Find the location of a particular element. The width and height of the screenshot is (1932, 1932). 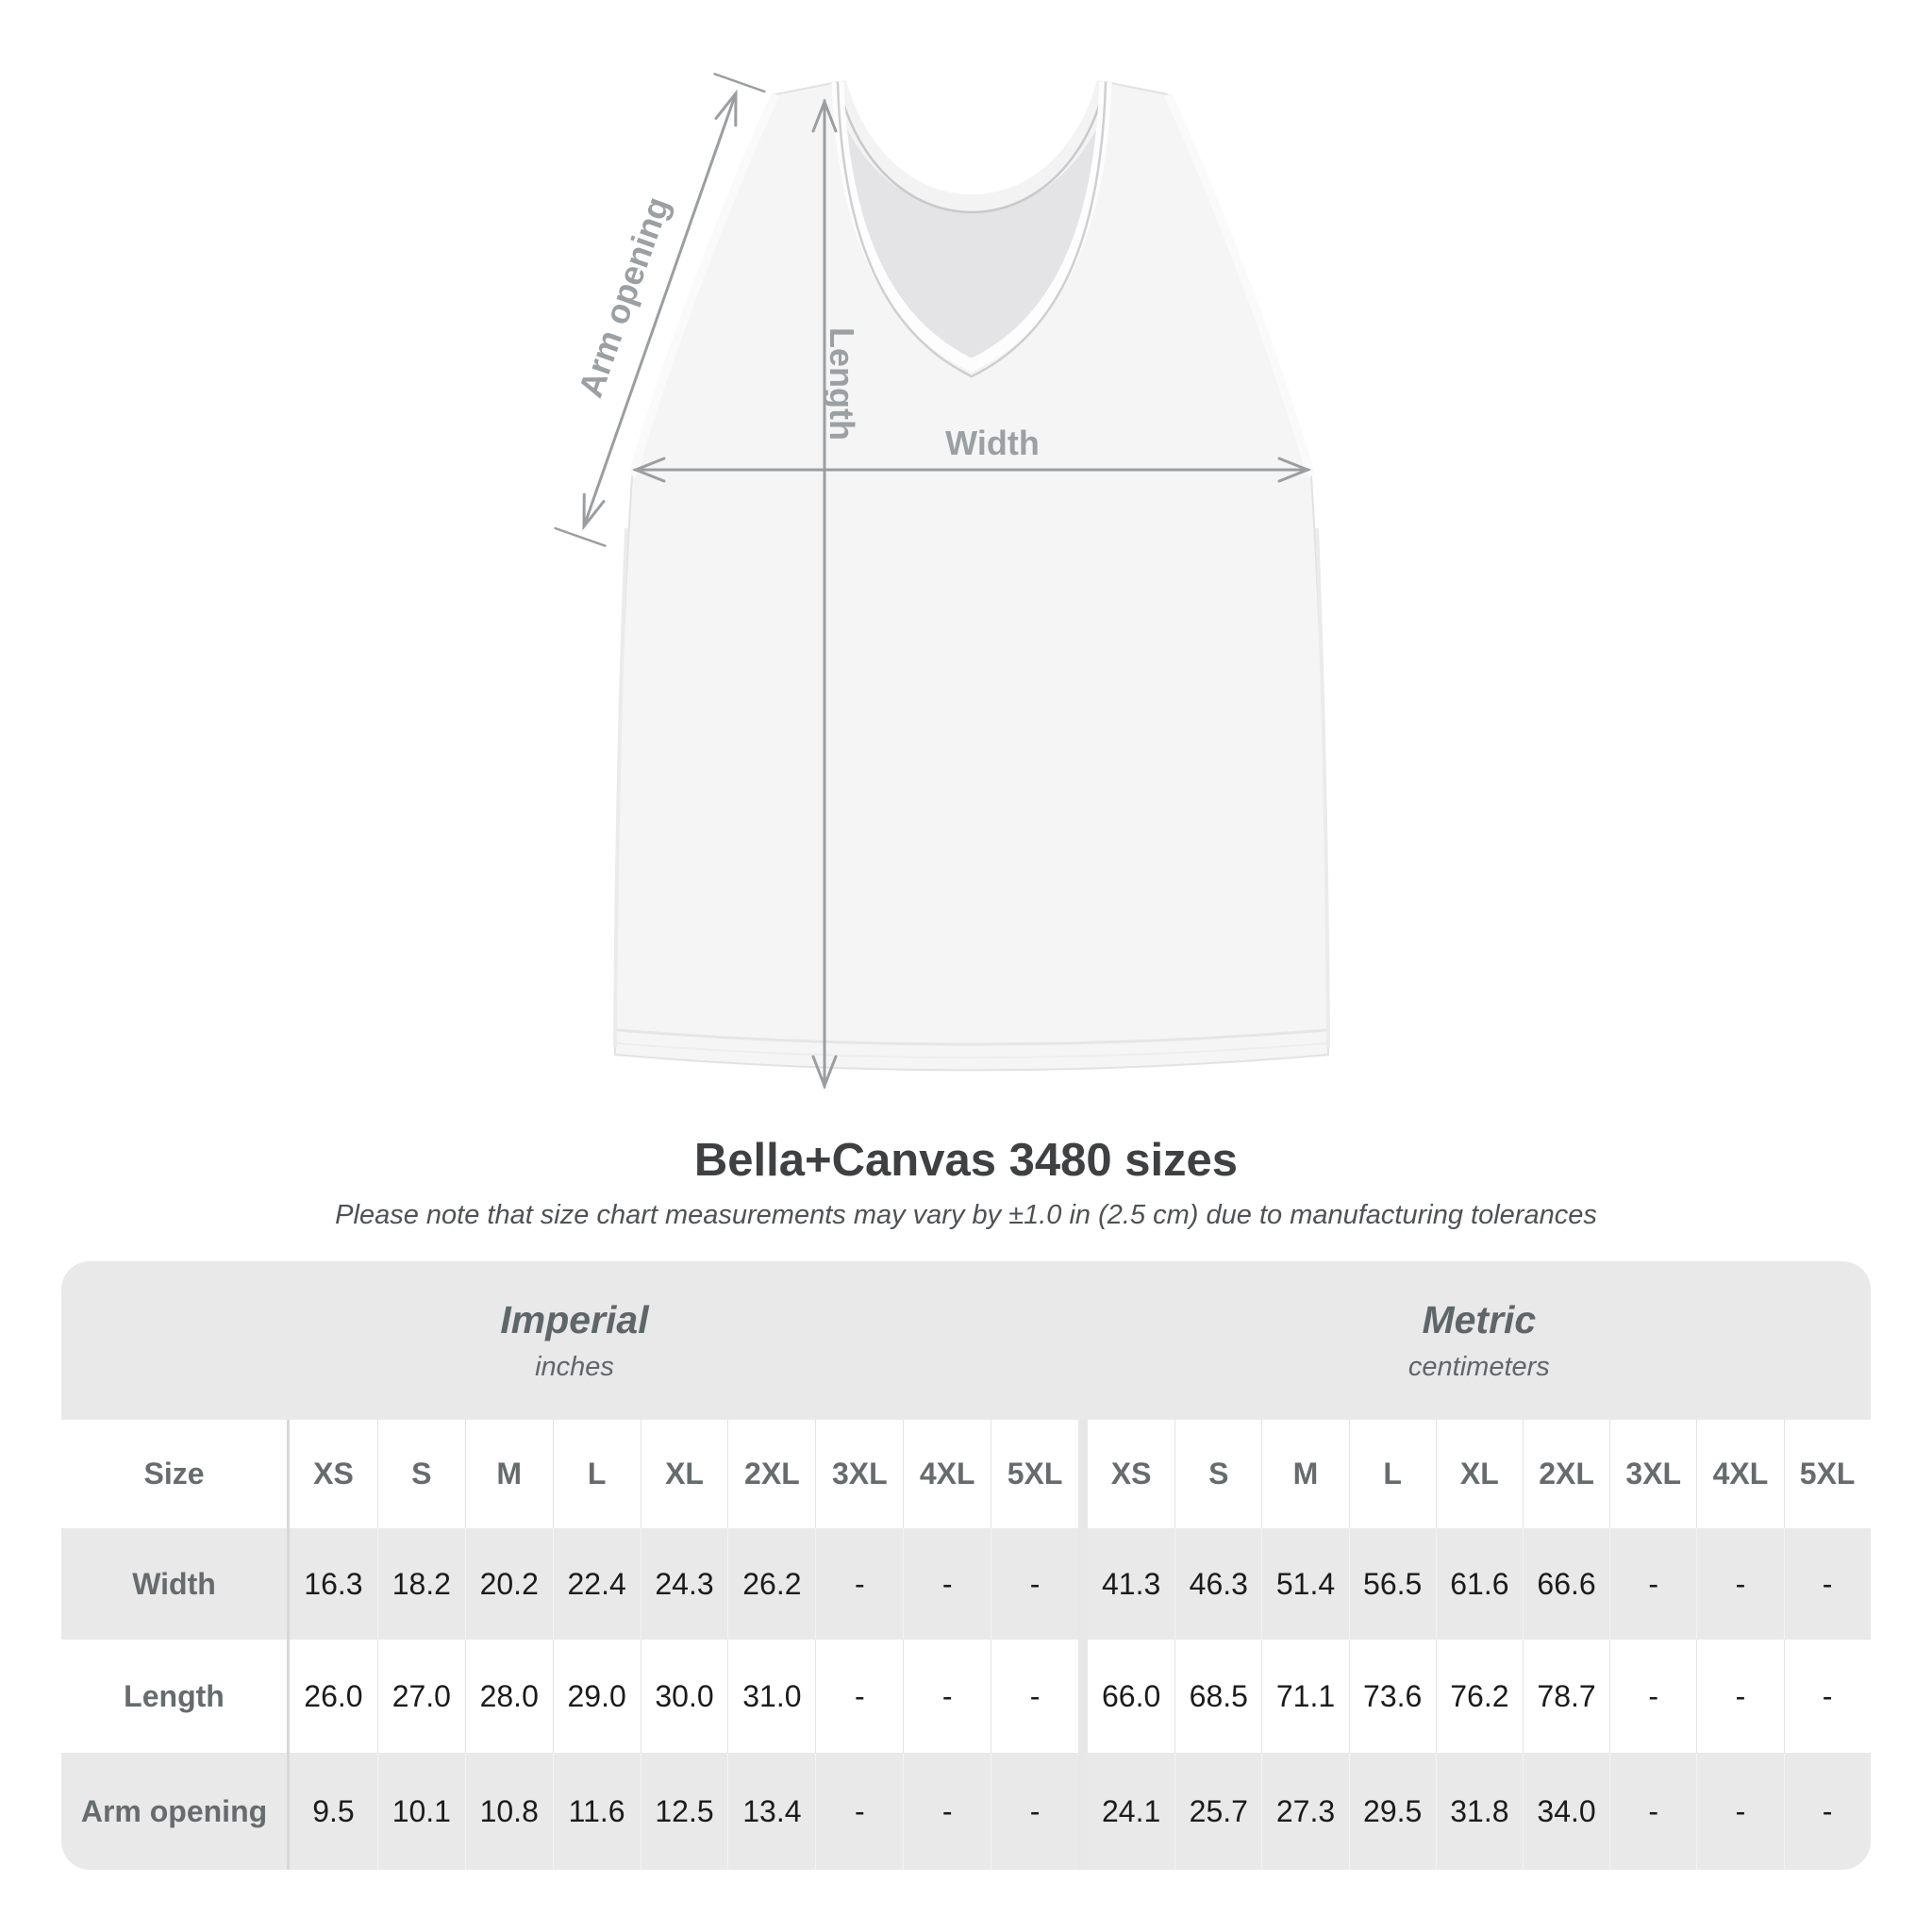

value-cell: 29.0 is located at coordinates (596, 1697).